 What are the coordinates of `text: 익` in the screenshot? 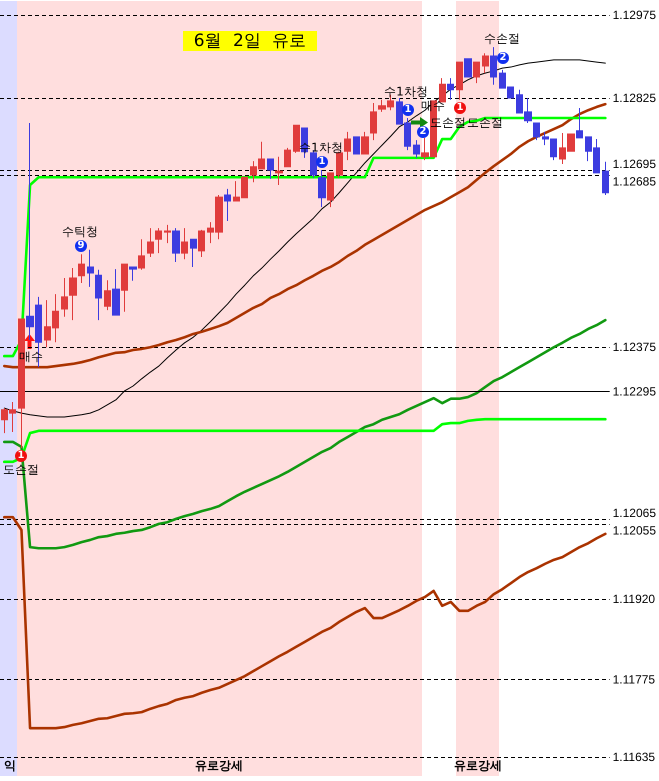 It's located at (10, 765).